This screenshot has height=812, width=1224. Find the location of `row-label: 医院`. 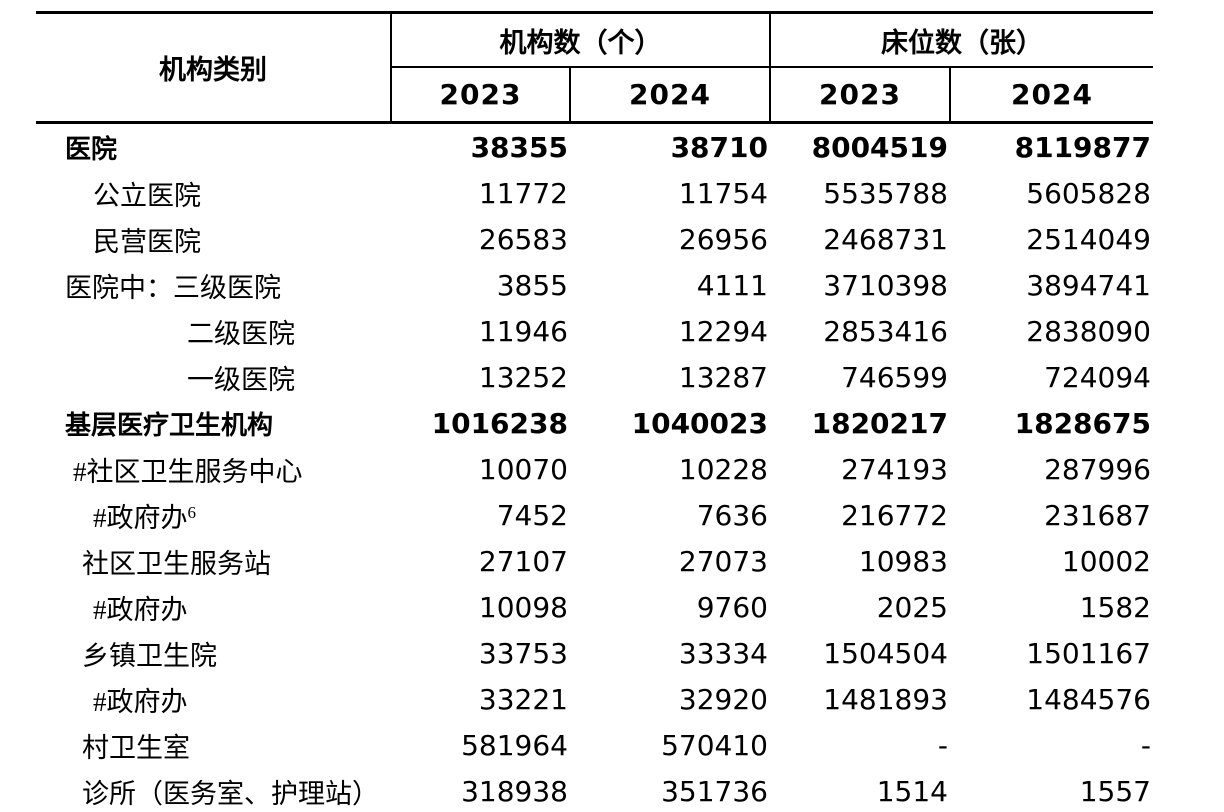

row-label: 医院 is located at coordinates (91, 149).